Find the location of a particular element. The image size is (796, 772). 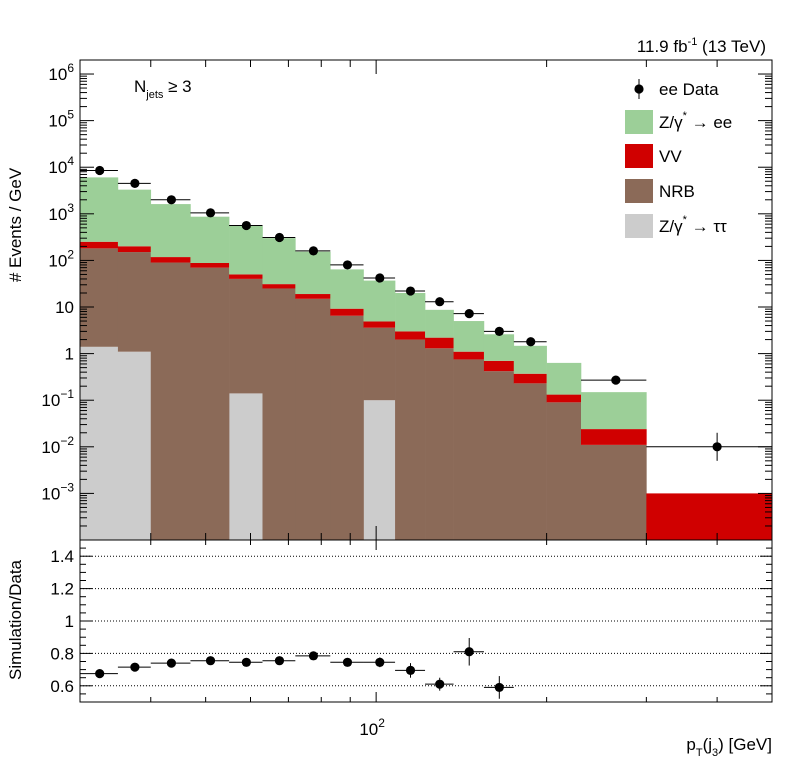

y-tick-label: 10⁵ is located at coordinates (61, 119).